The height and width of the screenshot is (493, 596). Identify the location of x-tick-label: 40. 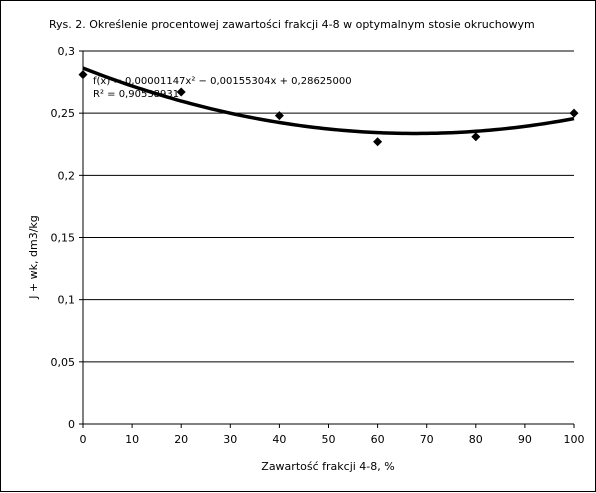
(279, 439).